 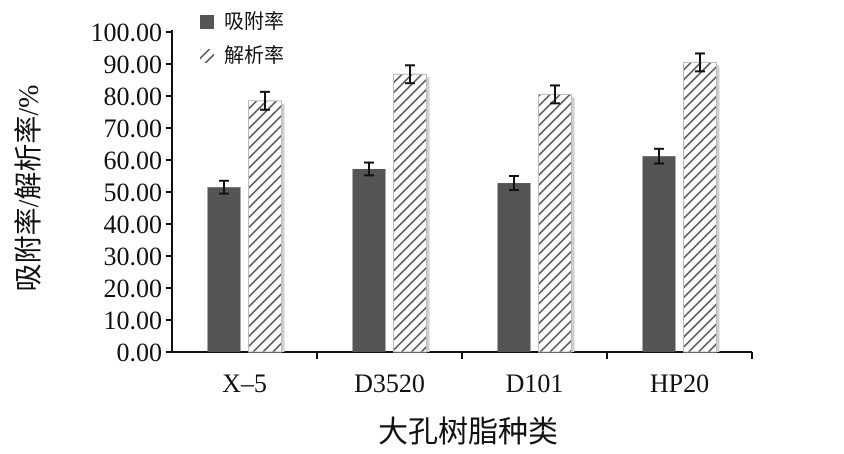 What do you see at coordinates (133, 96) in the screenshot?
I see `y-tick-label: 80.00` at bounding box center [133, 96].